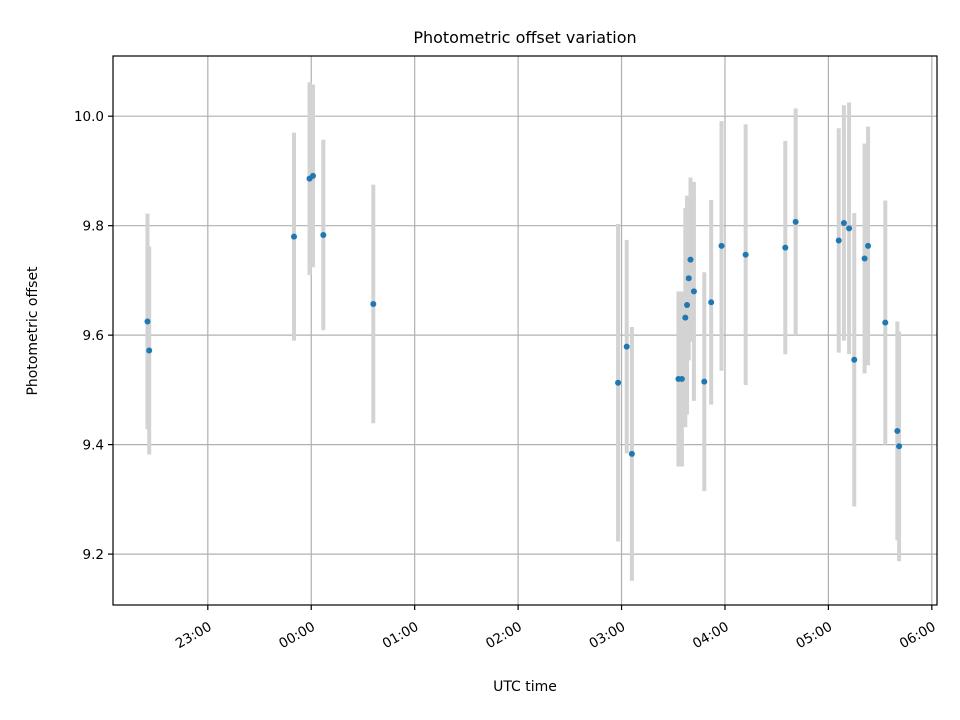 The image size is (960, 720). I want to click on y-tick-label: 9.8, so click(93, 227).